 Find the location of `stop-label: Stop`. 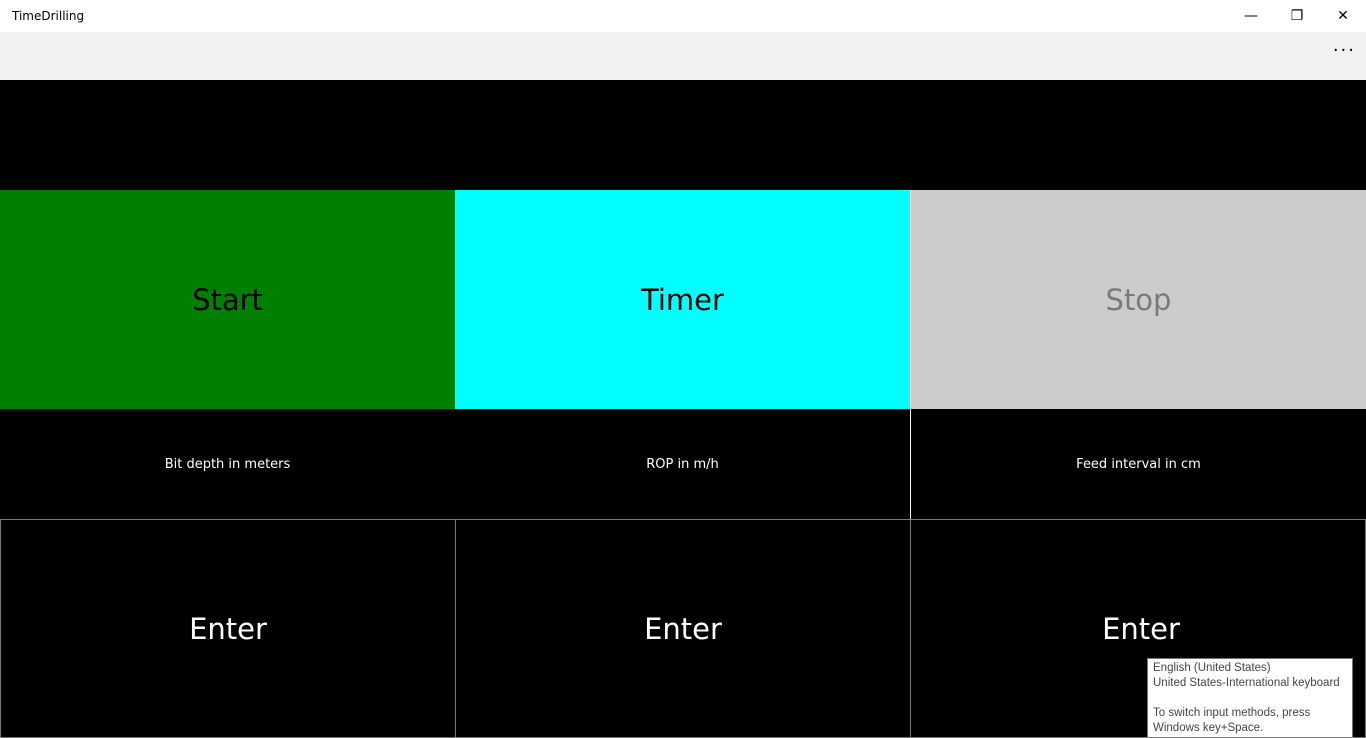

stop-label: Stop is located at coordinates (1138, 299).